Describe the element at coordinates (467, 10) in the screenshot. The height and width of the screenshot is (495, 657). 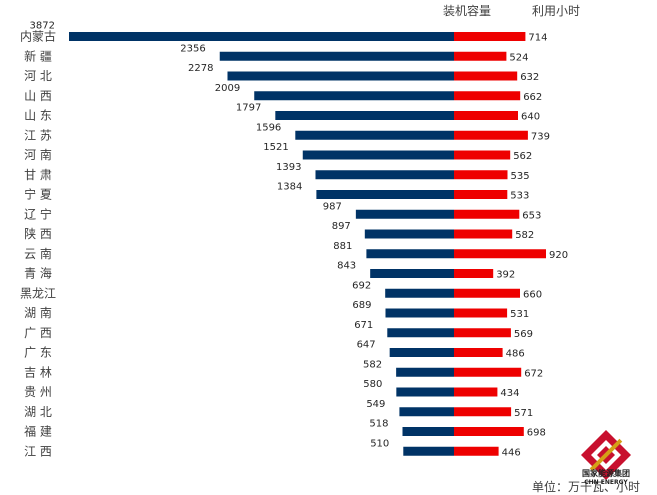
I see `legend-capacity: 装机容量` at that location.